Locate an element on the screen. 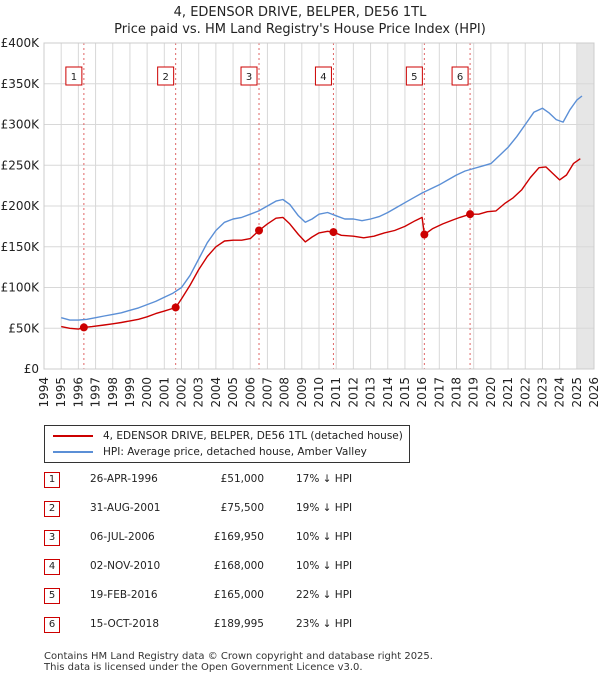  transaction-marker-label: 1 is located at coordinates (74, 77).